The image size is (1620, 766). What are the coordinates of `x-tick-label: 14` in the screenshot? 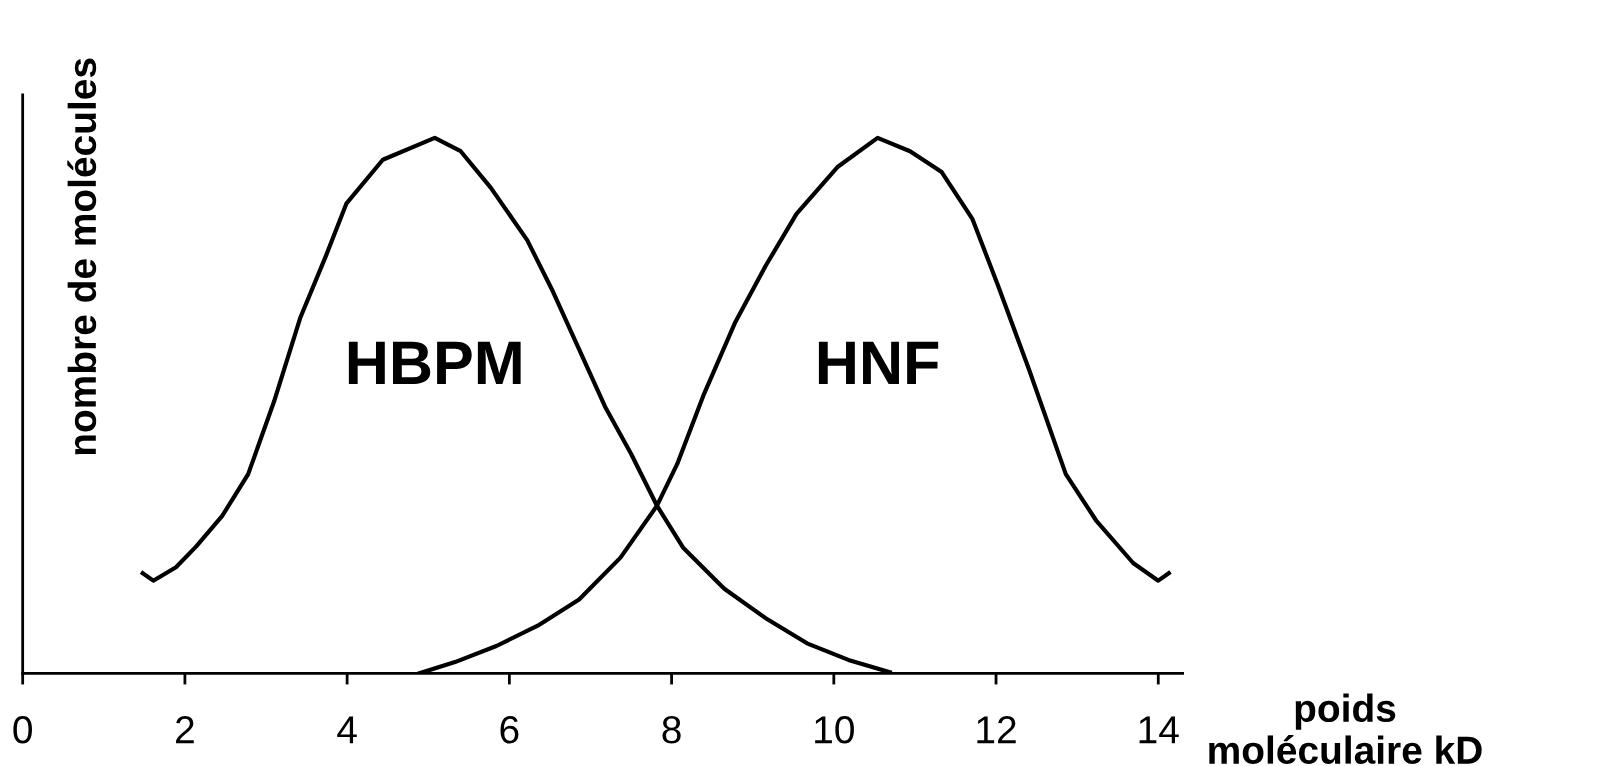 It's located at (1159, 730).